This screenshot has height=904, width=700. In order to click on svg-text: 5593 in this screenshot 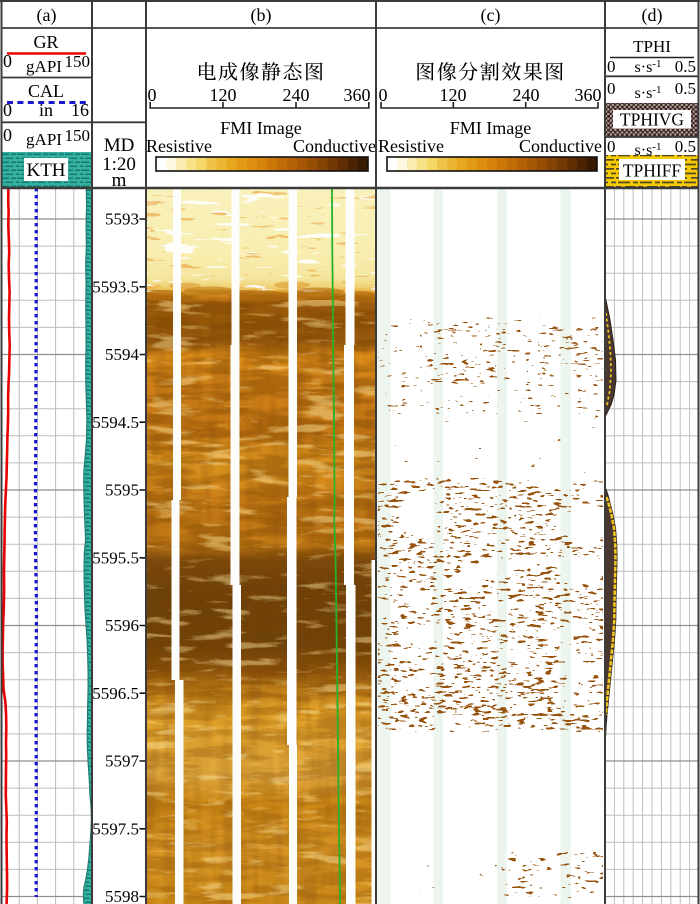, I will do `click(122, 219)`.